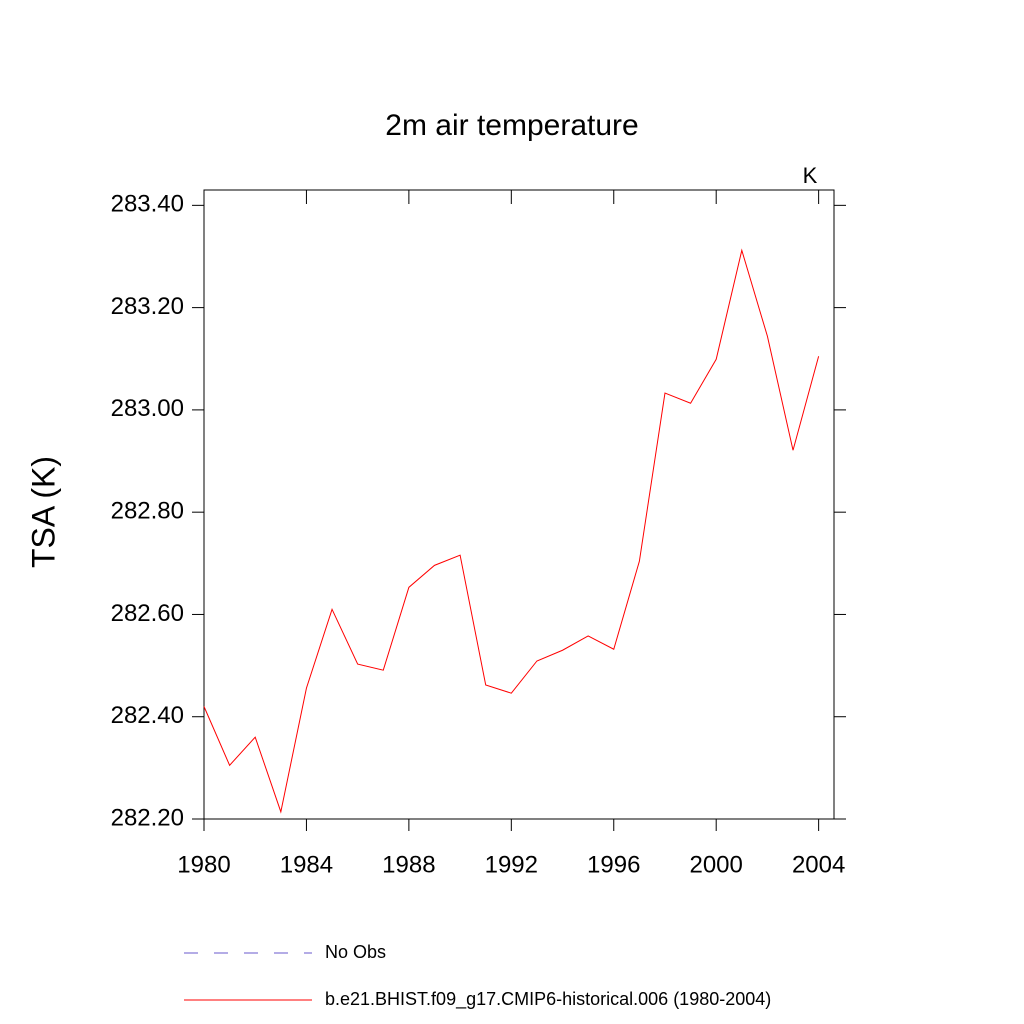 This screenshot has height=1024, width=1024. What do you see at coordinates (147, 204) in the screenshot?
I see `y-tick-label: 283.40` at bounding box center [147, 204].